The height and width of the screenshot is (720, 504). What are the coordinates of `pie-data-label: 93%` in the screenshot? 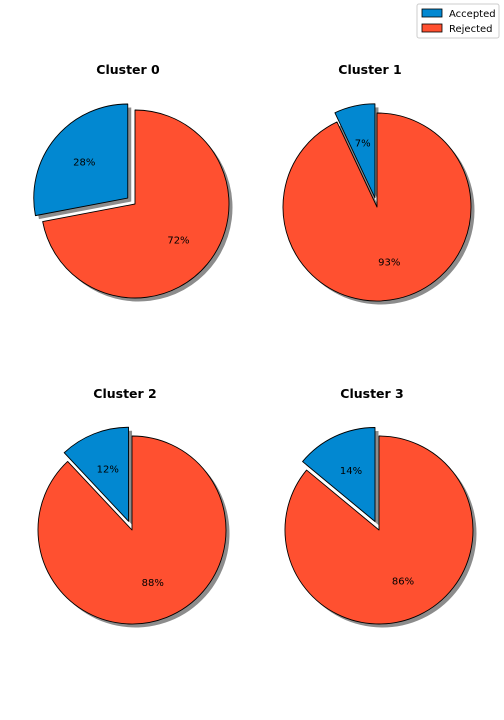 It's located at (389, 263).